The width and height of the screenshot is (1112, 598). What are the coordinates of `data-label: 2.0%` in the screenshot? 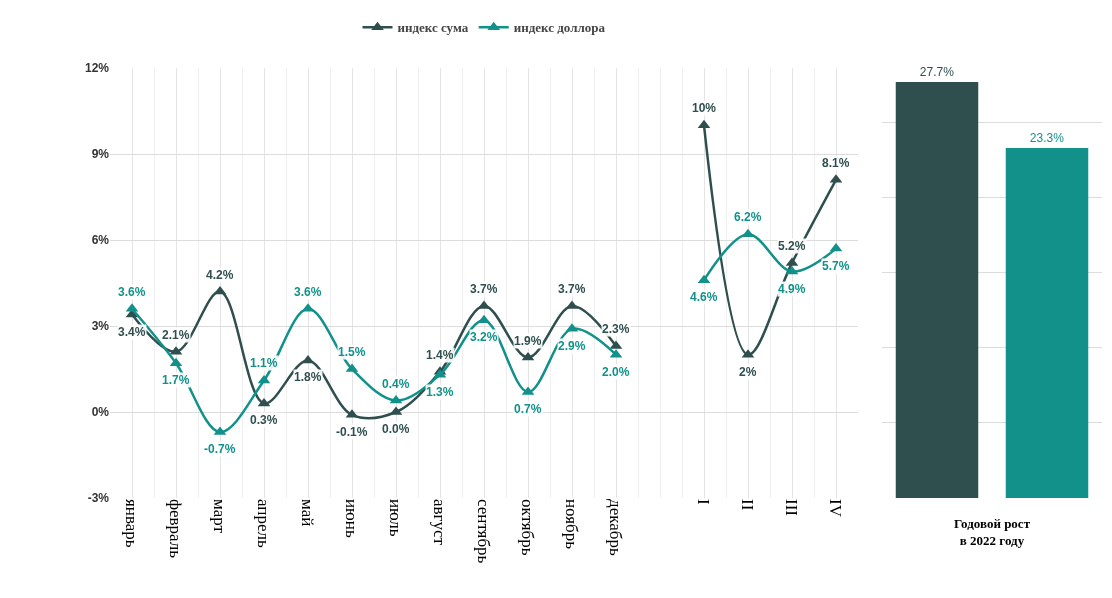 It's located at (616, 372).